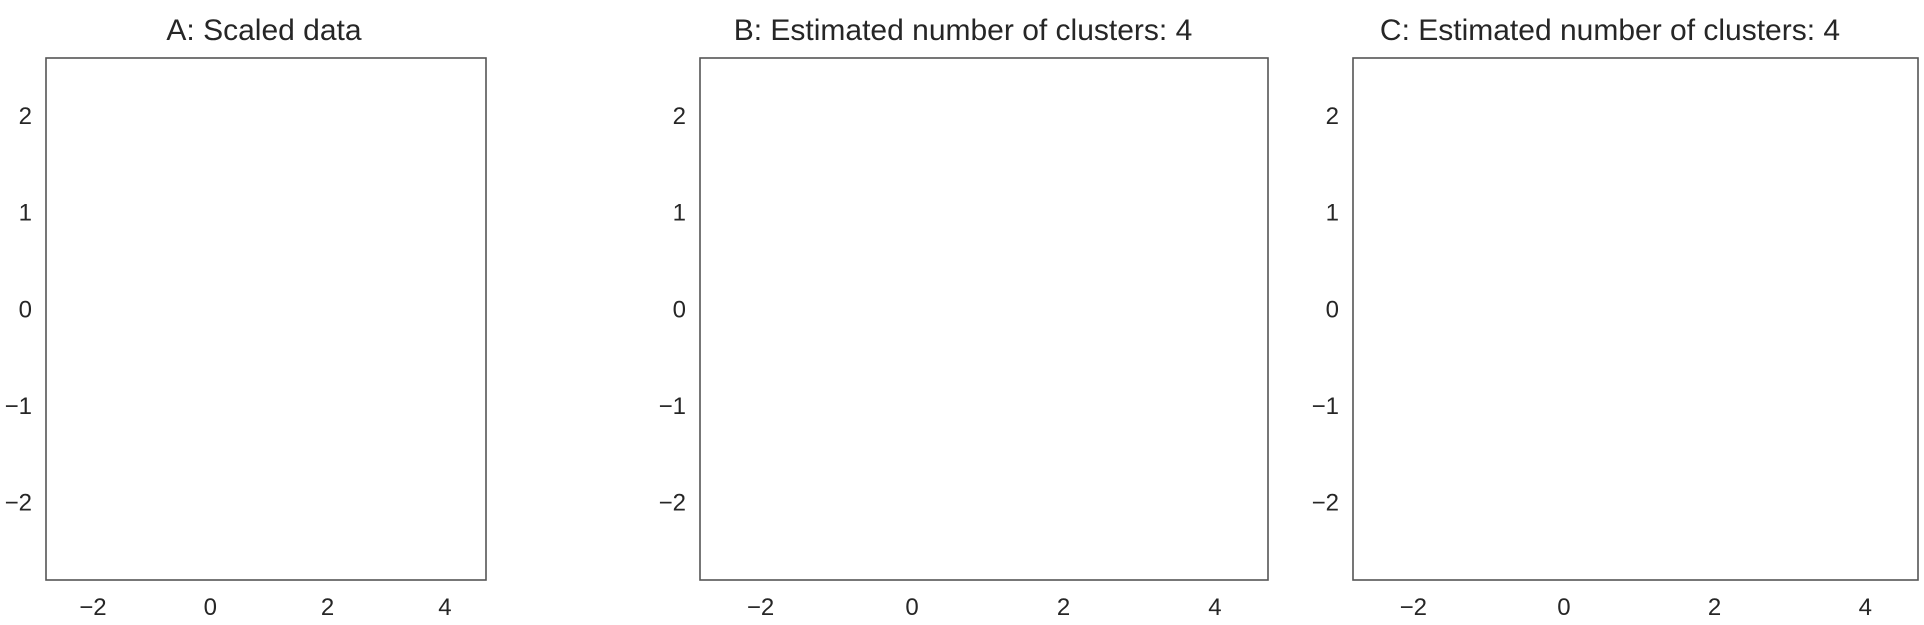 The image size is (1924, 625). I want to click on panel-b-title: B: Estimated number of clusters: 4, so click(963, 30).